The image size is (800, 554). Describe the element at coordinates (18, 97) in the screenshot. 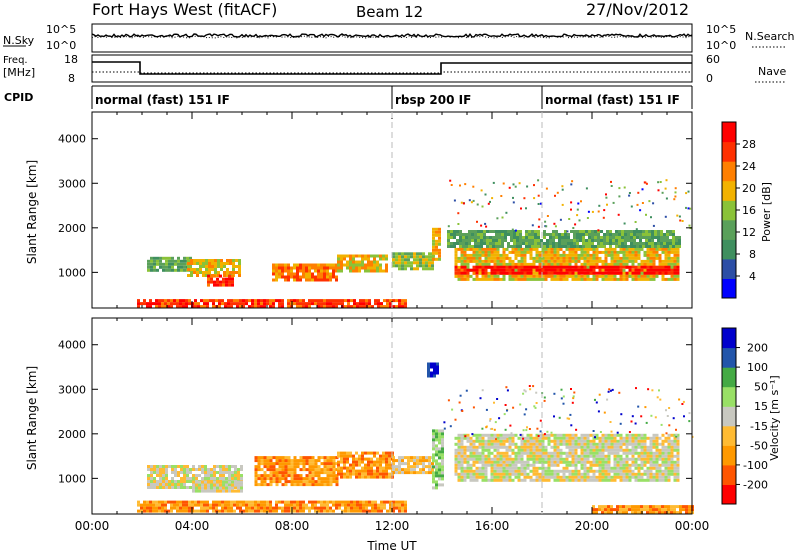

I see `cpid-label: CPID` at that location.